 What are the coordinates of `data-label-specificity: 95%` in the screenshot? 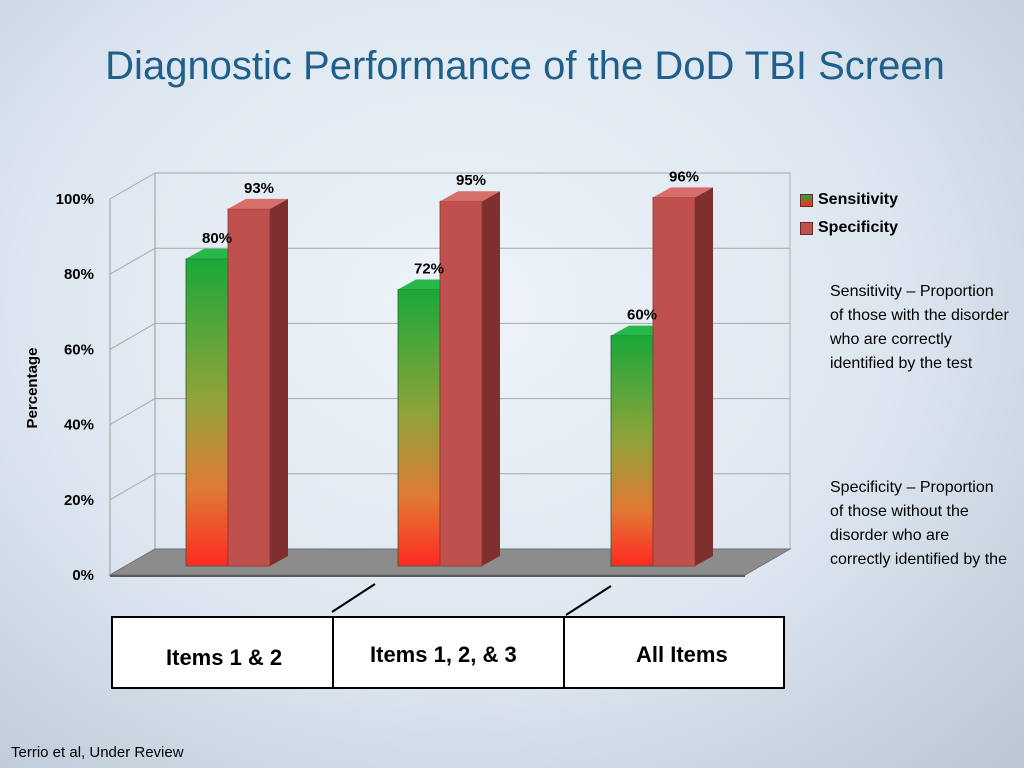 It's located at (471, 180).